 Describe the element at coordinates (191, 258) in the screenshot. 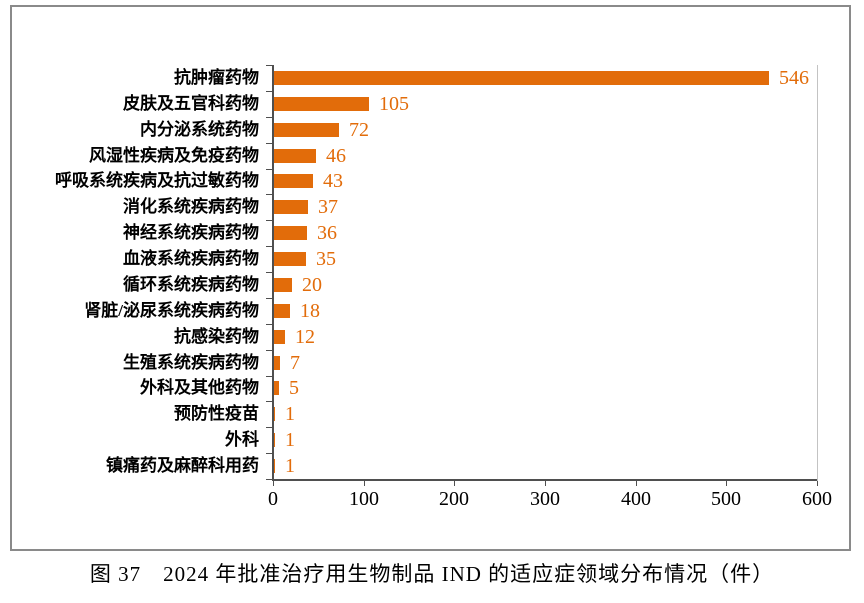

I see `category-label: 血液系统疾病药物` at that location.